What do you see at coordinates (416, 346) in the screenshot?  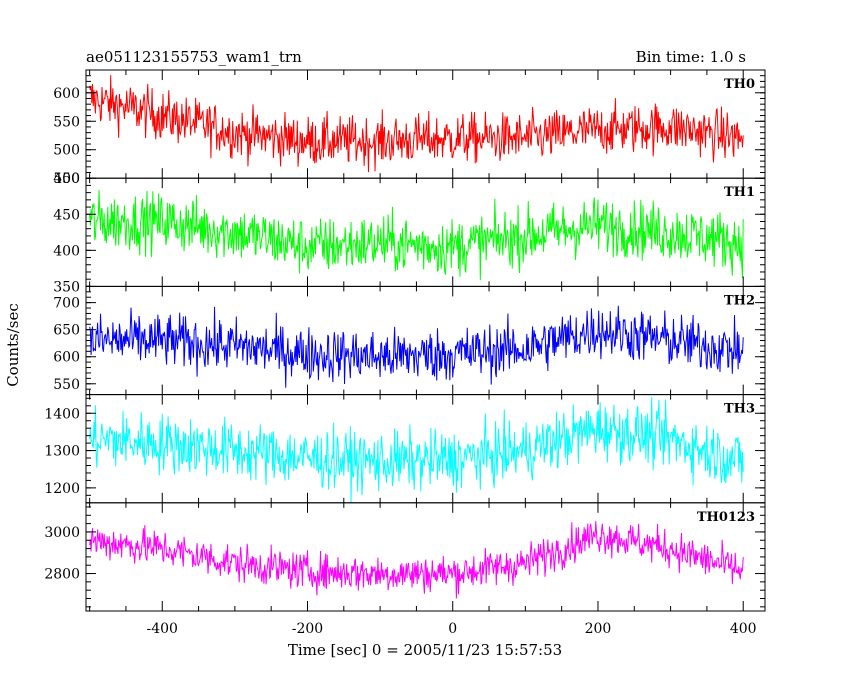 I see `series-line-th2` at bounding box center [416, 346].